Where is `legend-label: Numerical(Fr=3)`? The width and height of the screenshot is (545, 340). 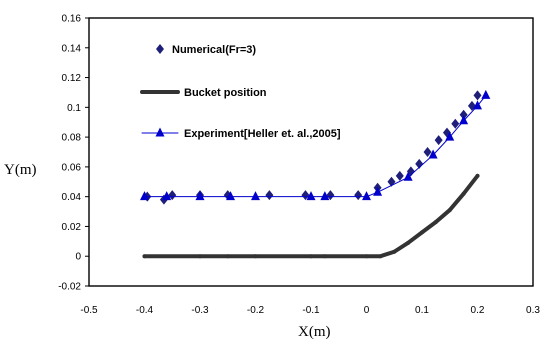 legend-label: Numerical(Fr=3) is located at coordinates (214, 50).